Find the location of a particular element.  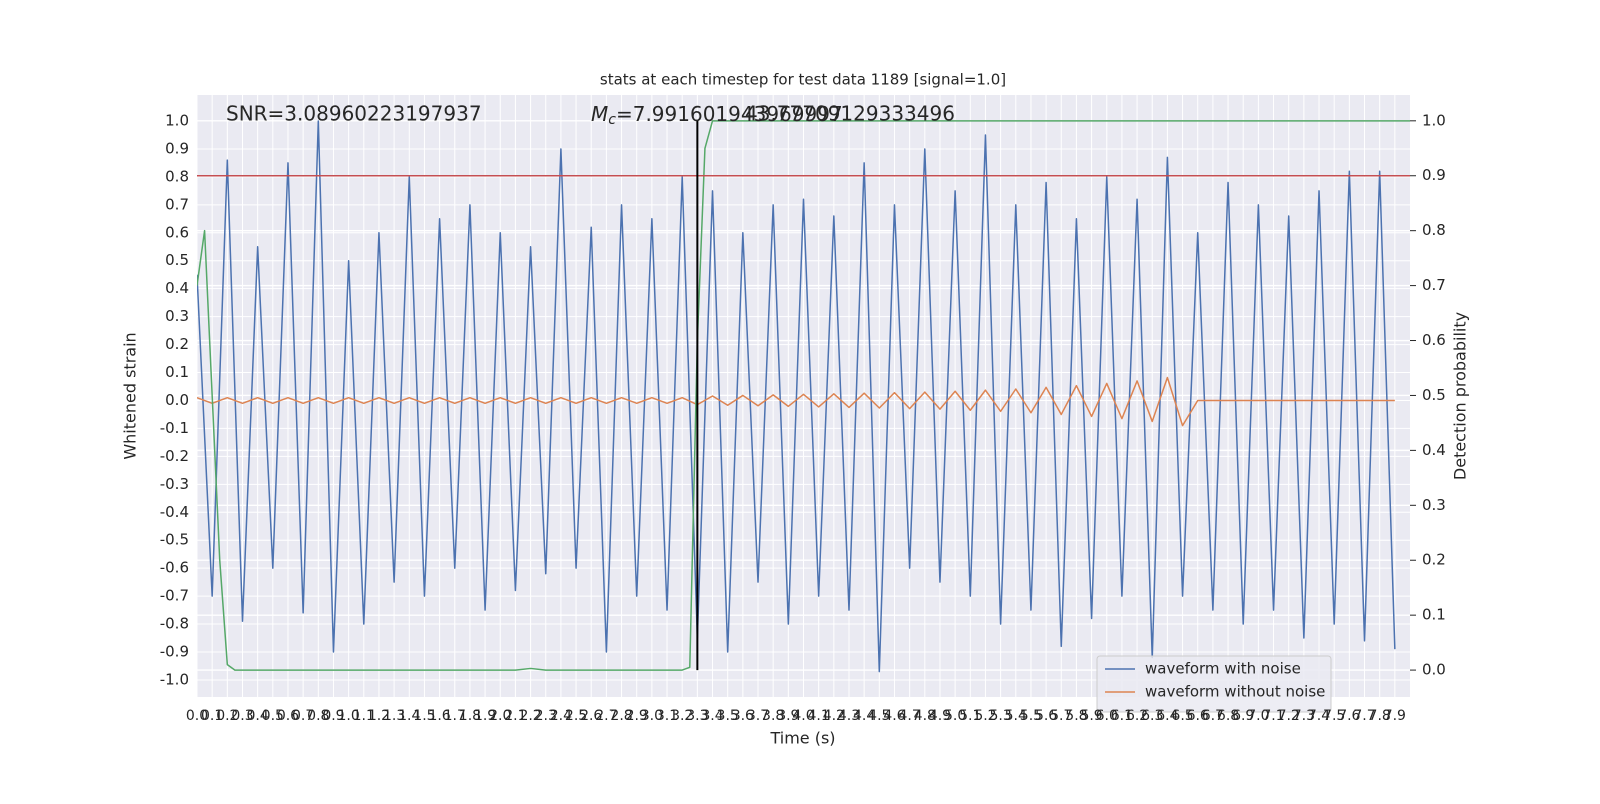

x-tick-label: 3.7 is located at coordinates (758, 716).